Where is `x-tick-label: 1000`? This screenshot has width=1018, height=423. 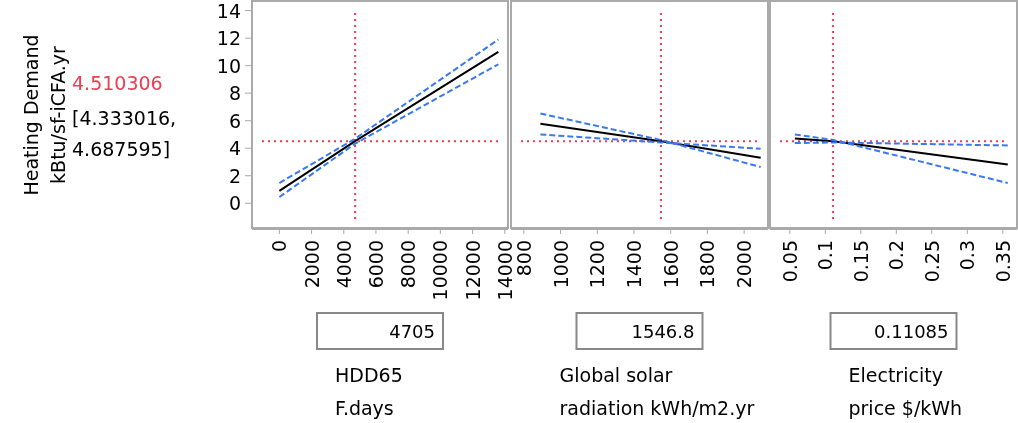 x-tick-label: 1000 is located at coordinates (560, 264).